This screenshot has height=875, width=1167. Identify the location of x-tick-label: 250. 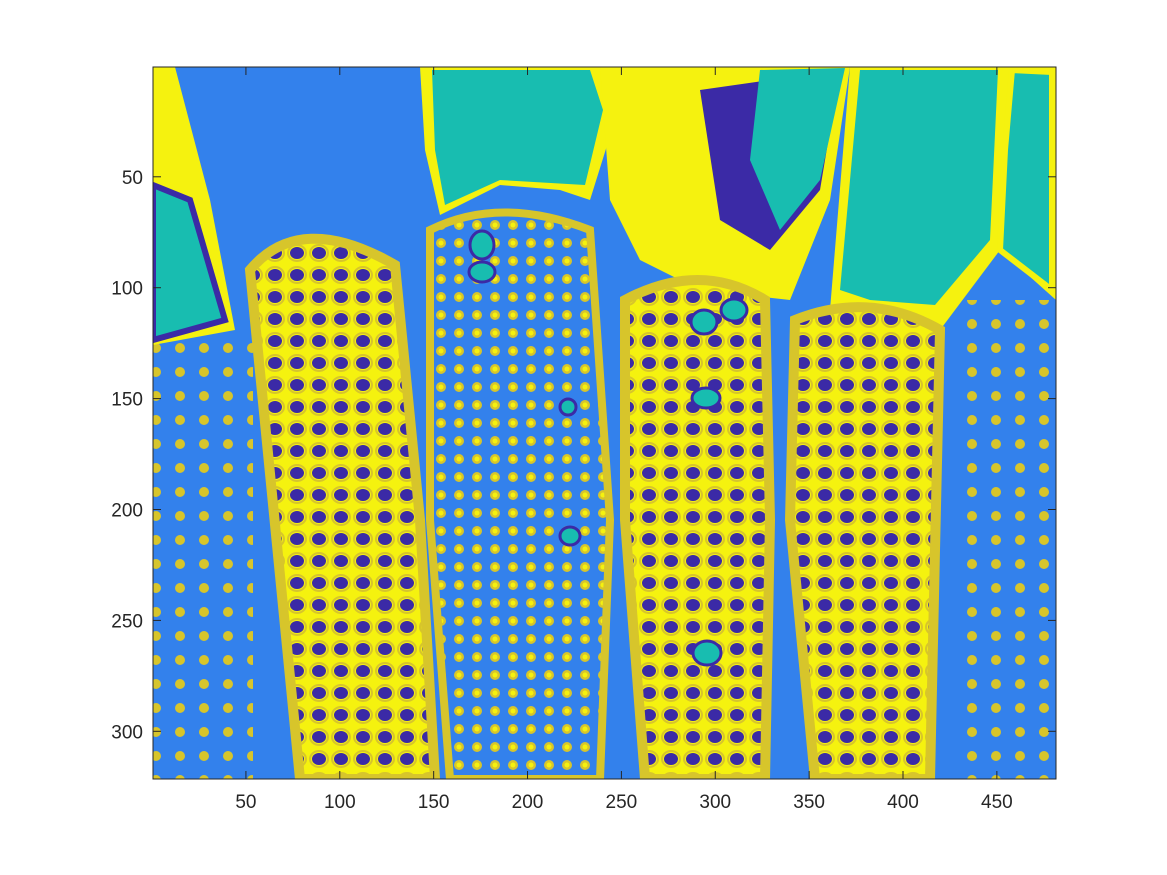
(622, 802).